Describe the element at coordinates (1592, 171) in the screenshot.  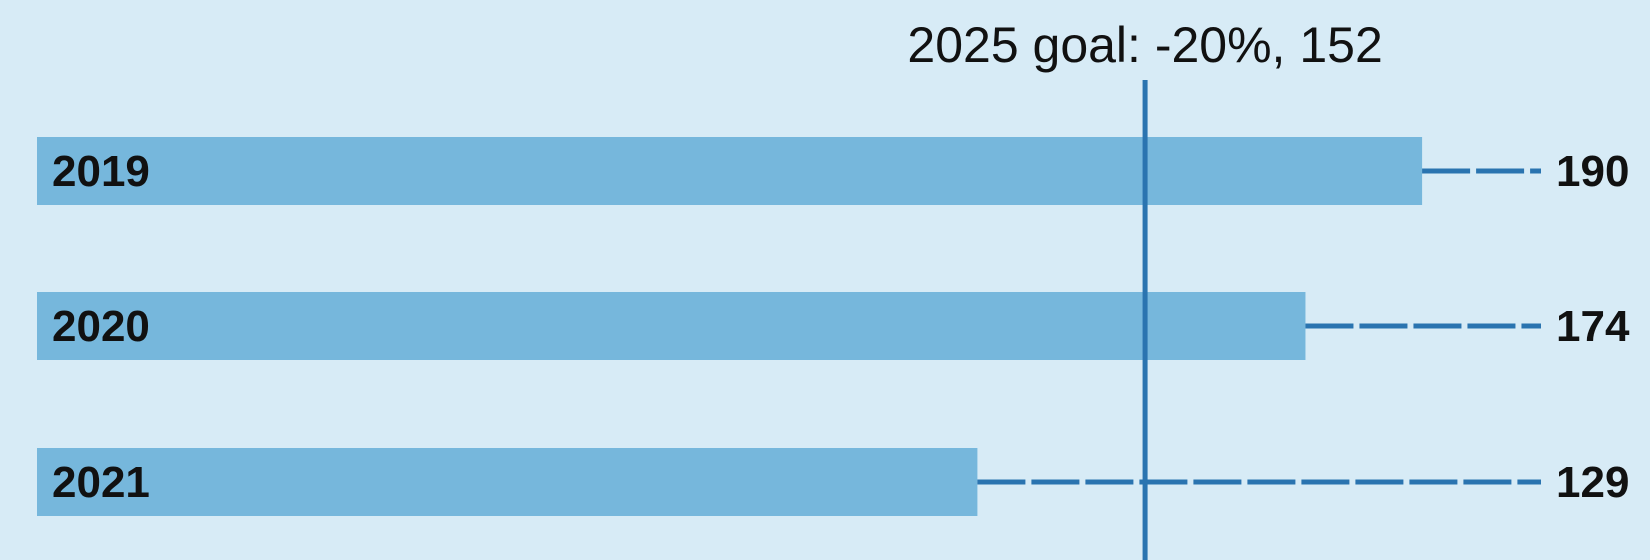
I see `value-label-2019: 190` at that location.